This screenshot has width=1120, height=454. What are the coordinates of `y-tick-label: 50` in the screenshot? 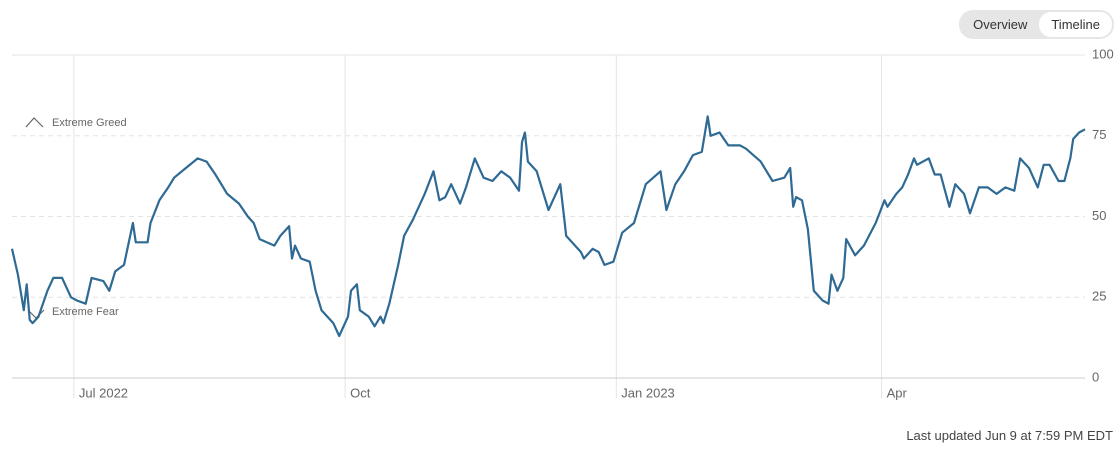 It's located at (1099, 215).